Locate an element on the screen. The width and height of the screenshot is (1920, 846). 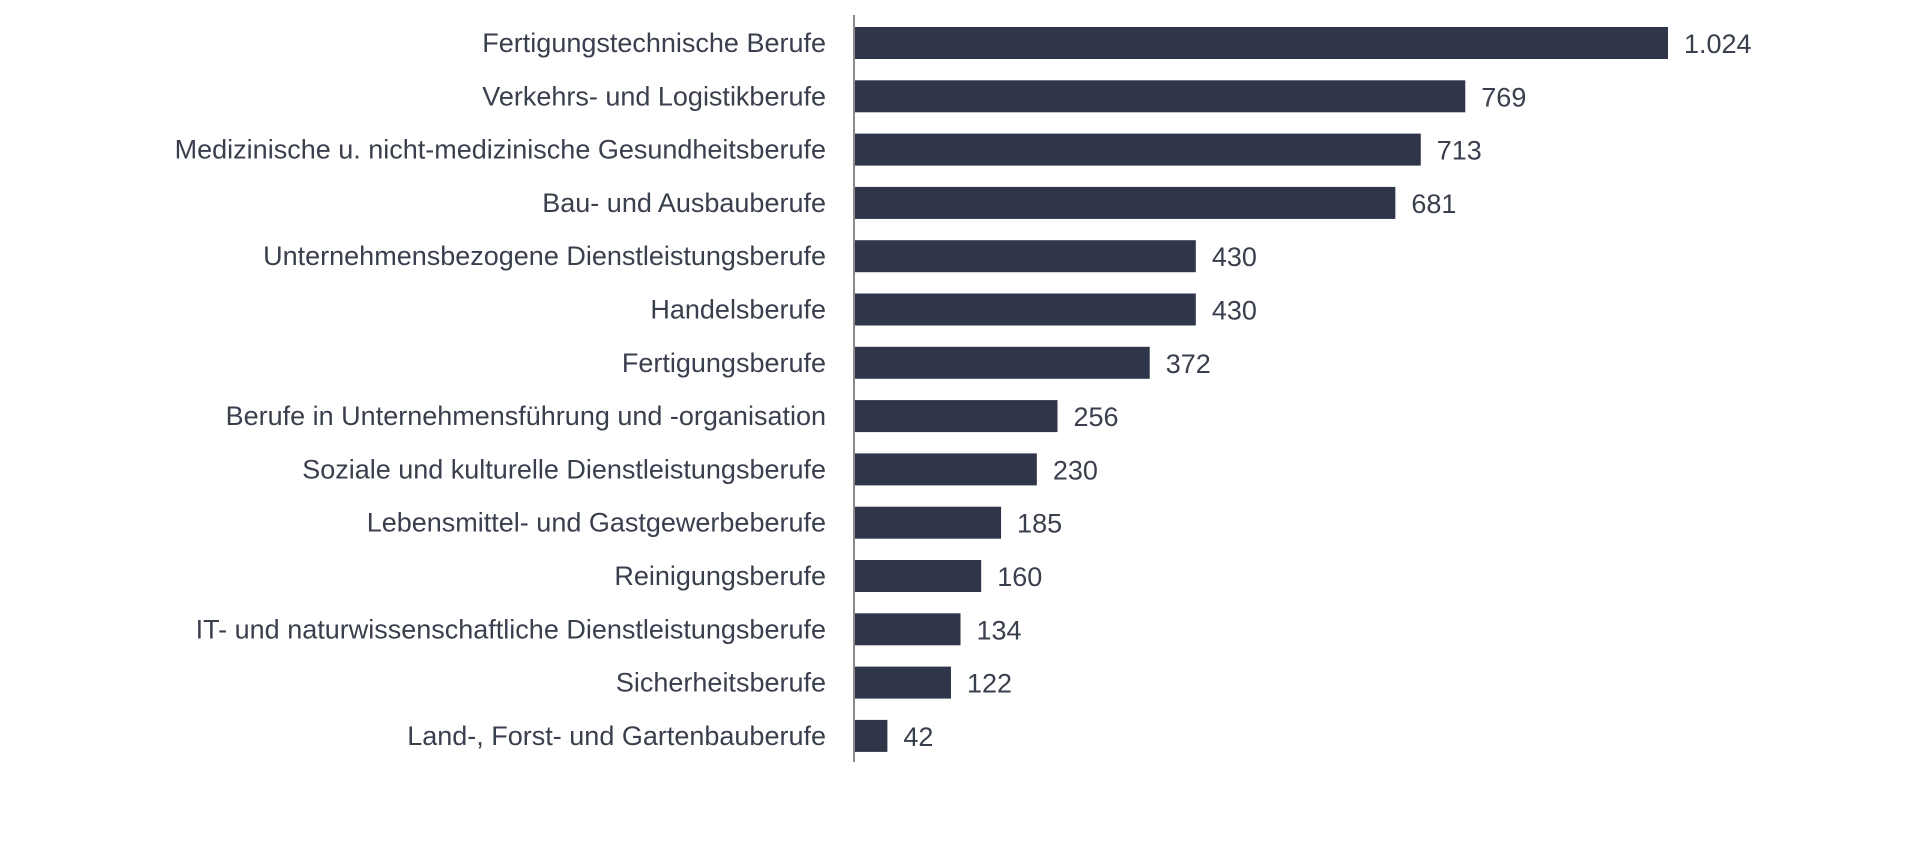
data-label: 769 is located at coordinates (1503, 97).